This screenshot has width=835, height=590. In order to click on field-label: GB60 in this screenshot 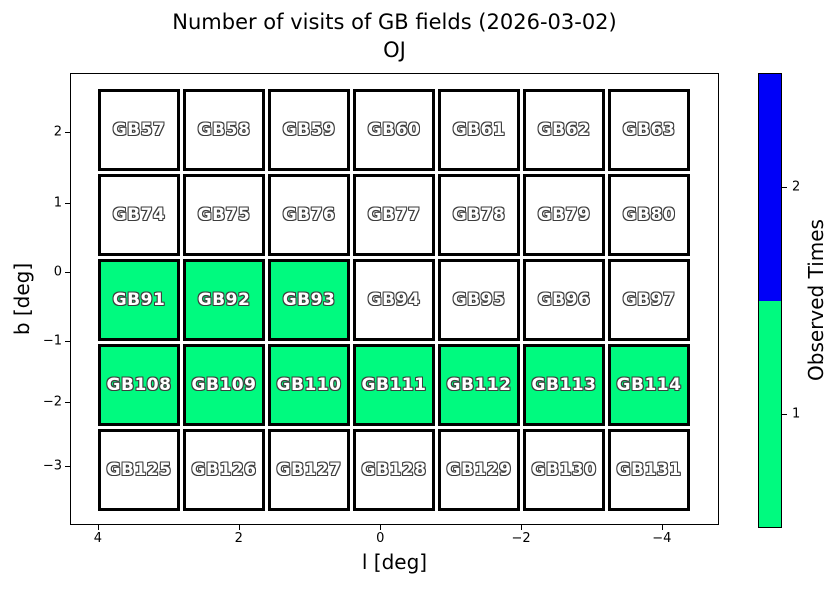, I will do `click(394, 130)`.